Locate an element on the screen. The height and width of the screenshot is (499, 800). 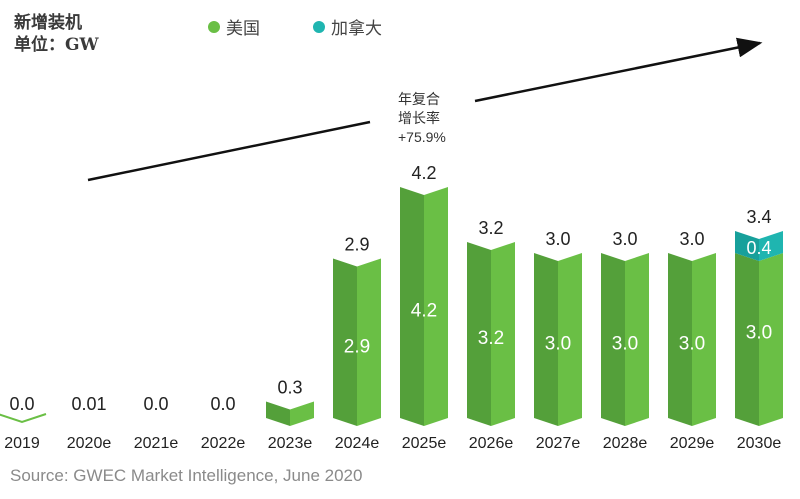
total-label-2025e: 4.2 is located at coordinates (423, 173).